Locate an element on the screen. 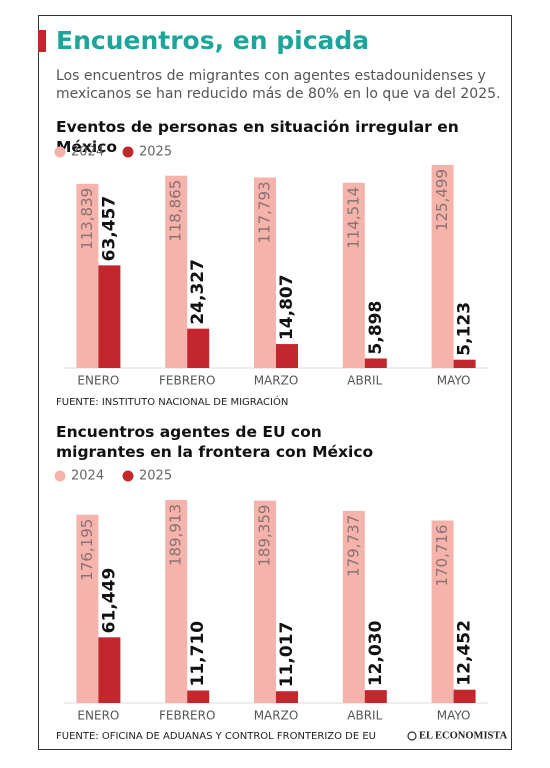 The image size is (550, 768). title-tab is located at coordinates (42, 41).